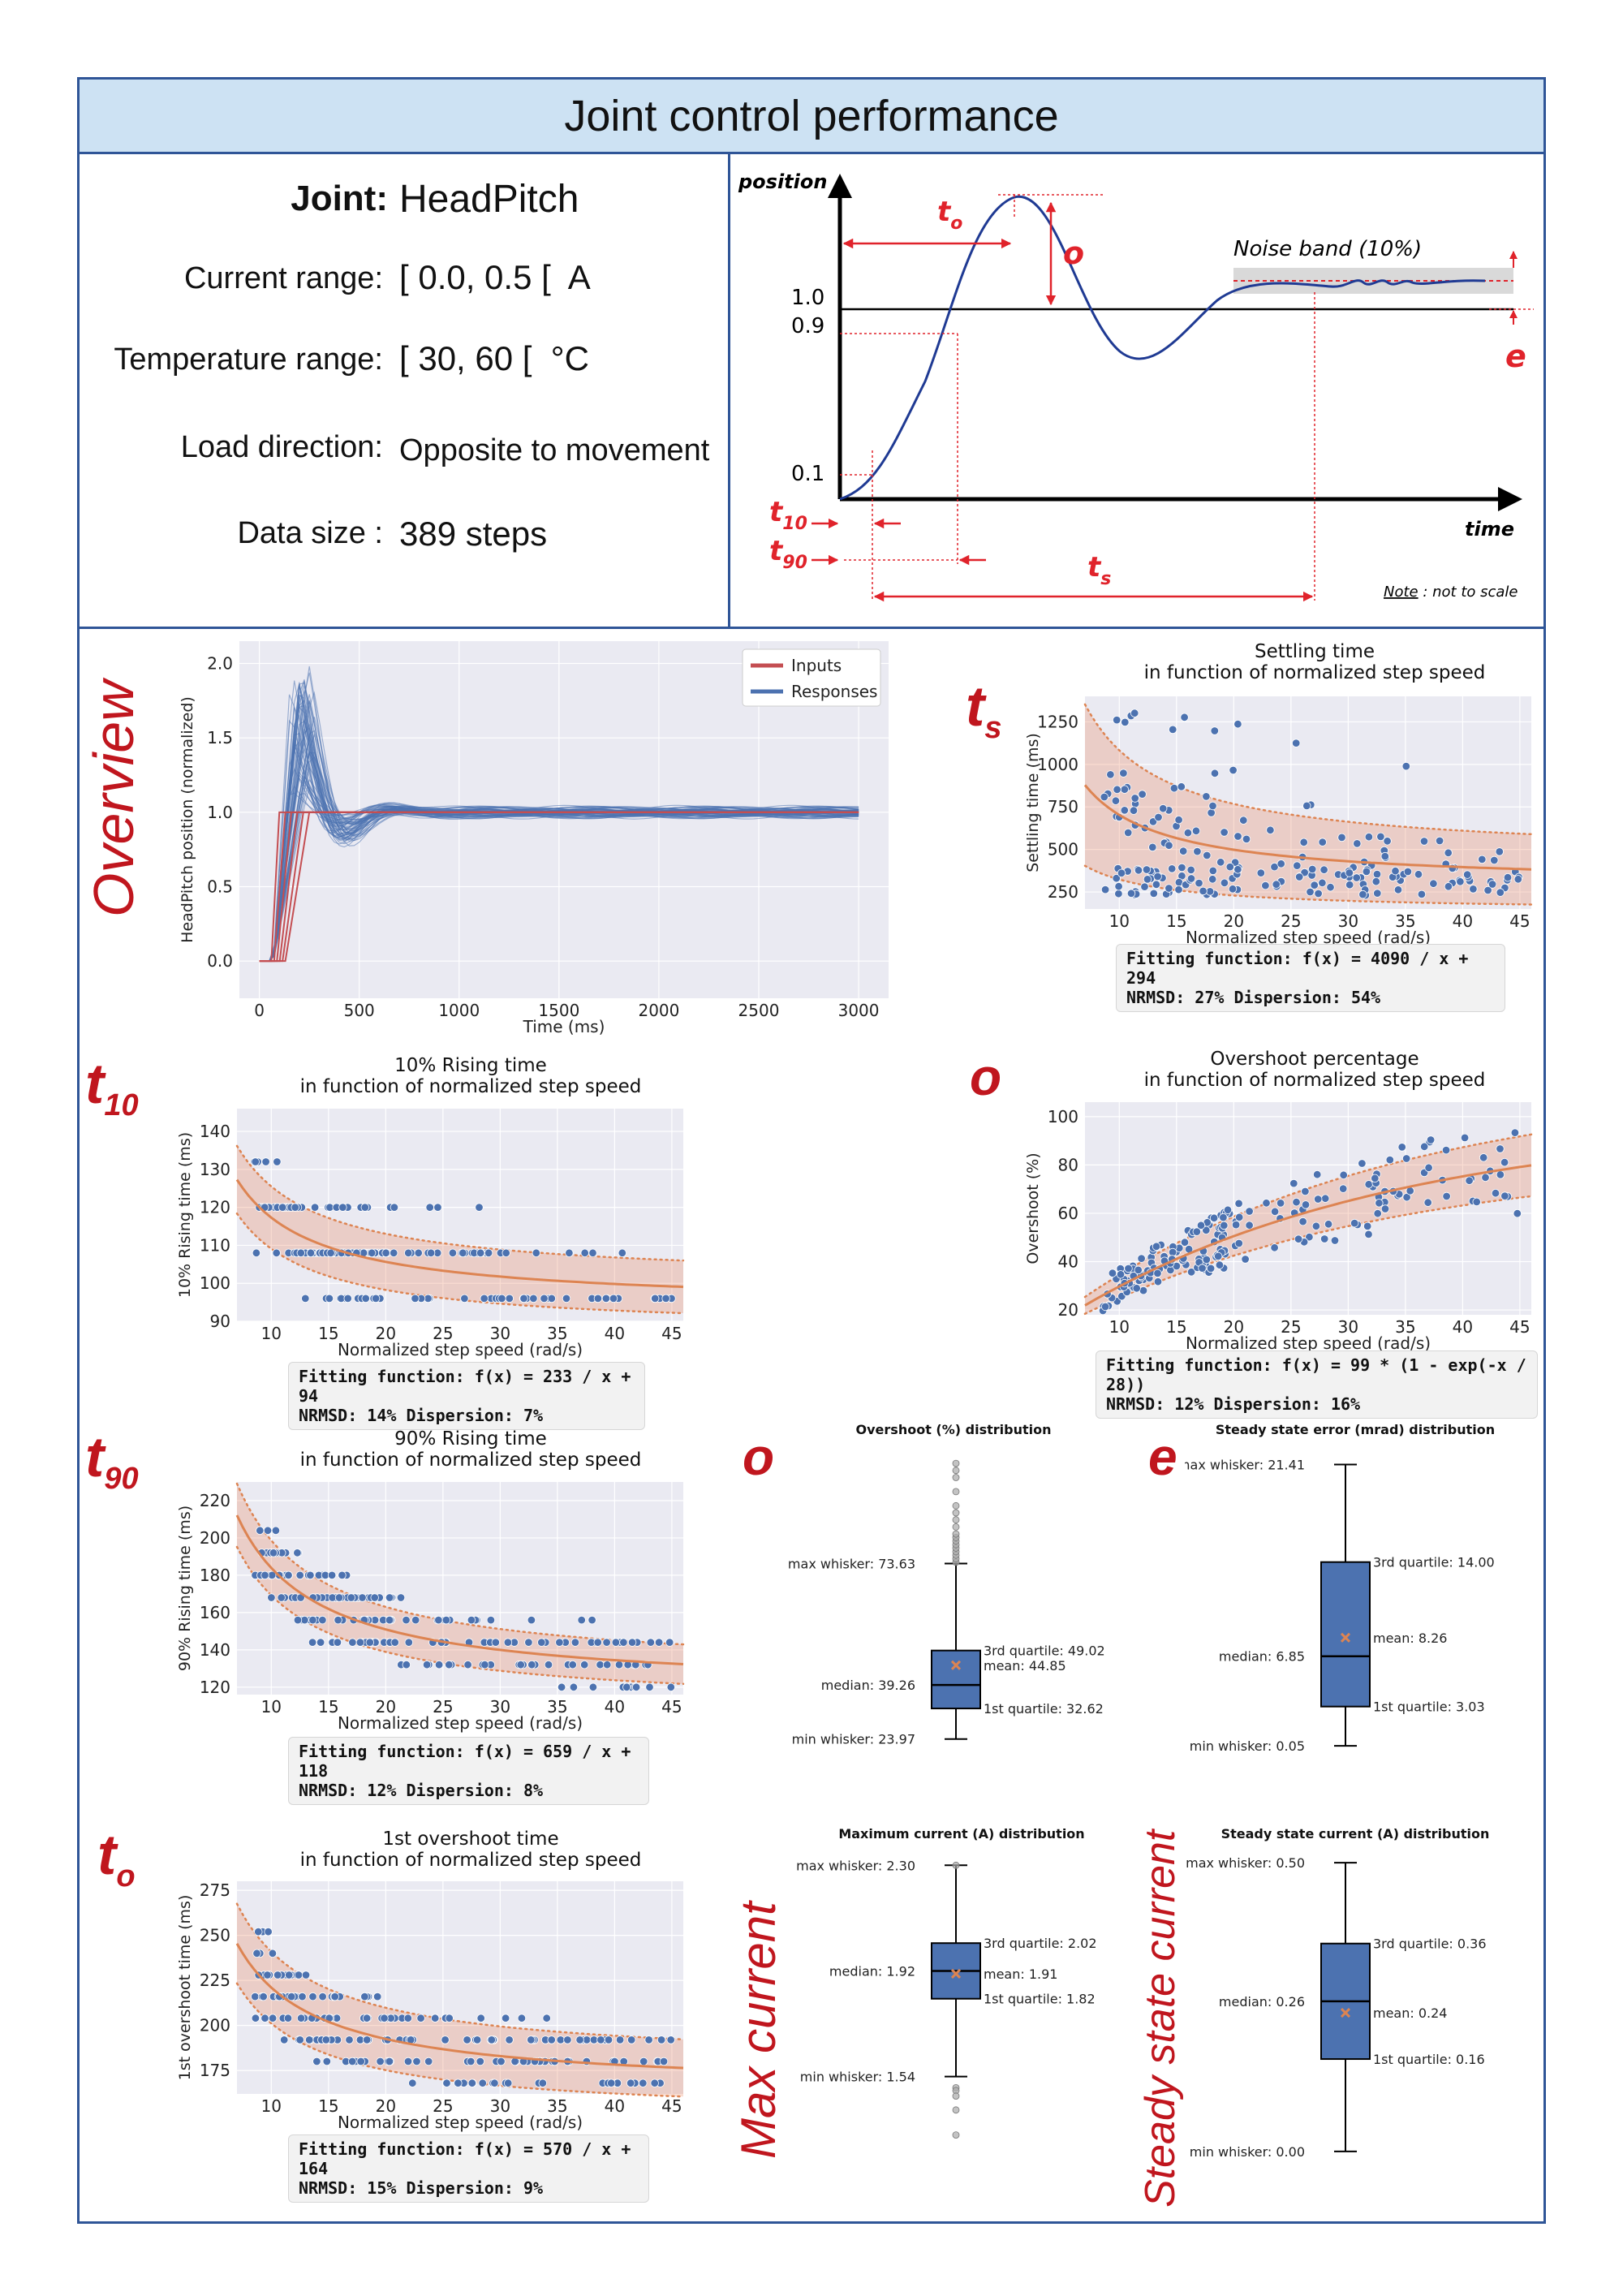 Image resolution: width=1623 pixels, height=2296 pixels. Describe the element at coordinates (1327, 249) in the screenshot. I see `noise-band-label: Noise band (10%)` at that location.